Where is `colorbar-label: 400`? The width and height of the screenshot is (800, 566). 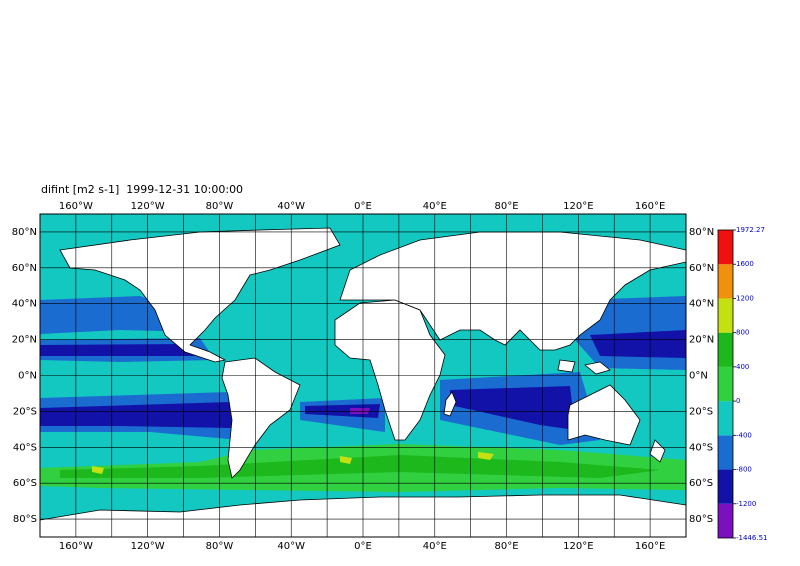
colorbar-label: 400 is located at coordinates (742, 367).